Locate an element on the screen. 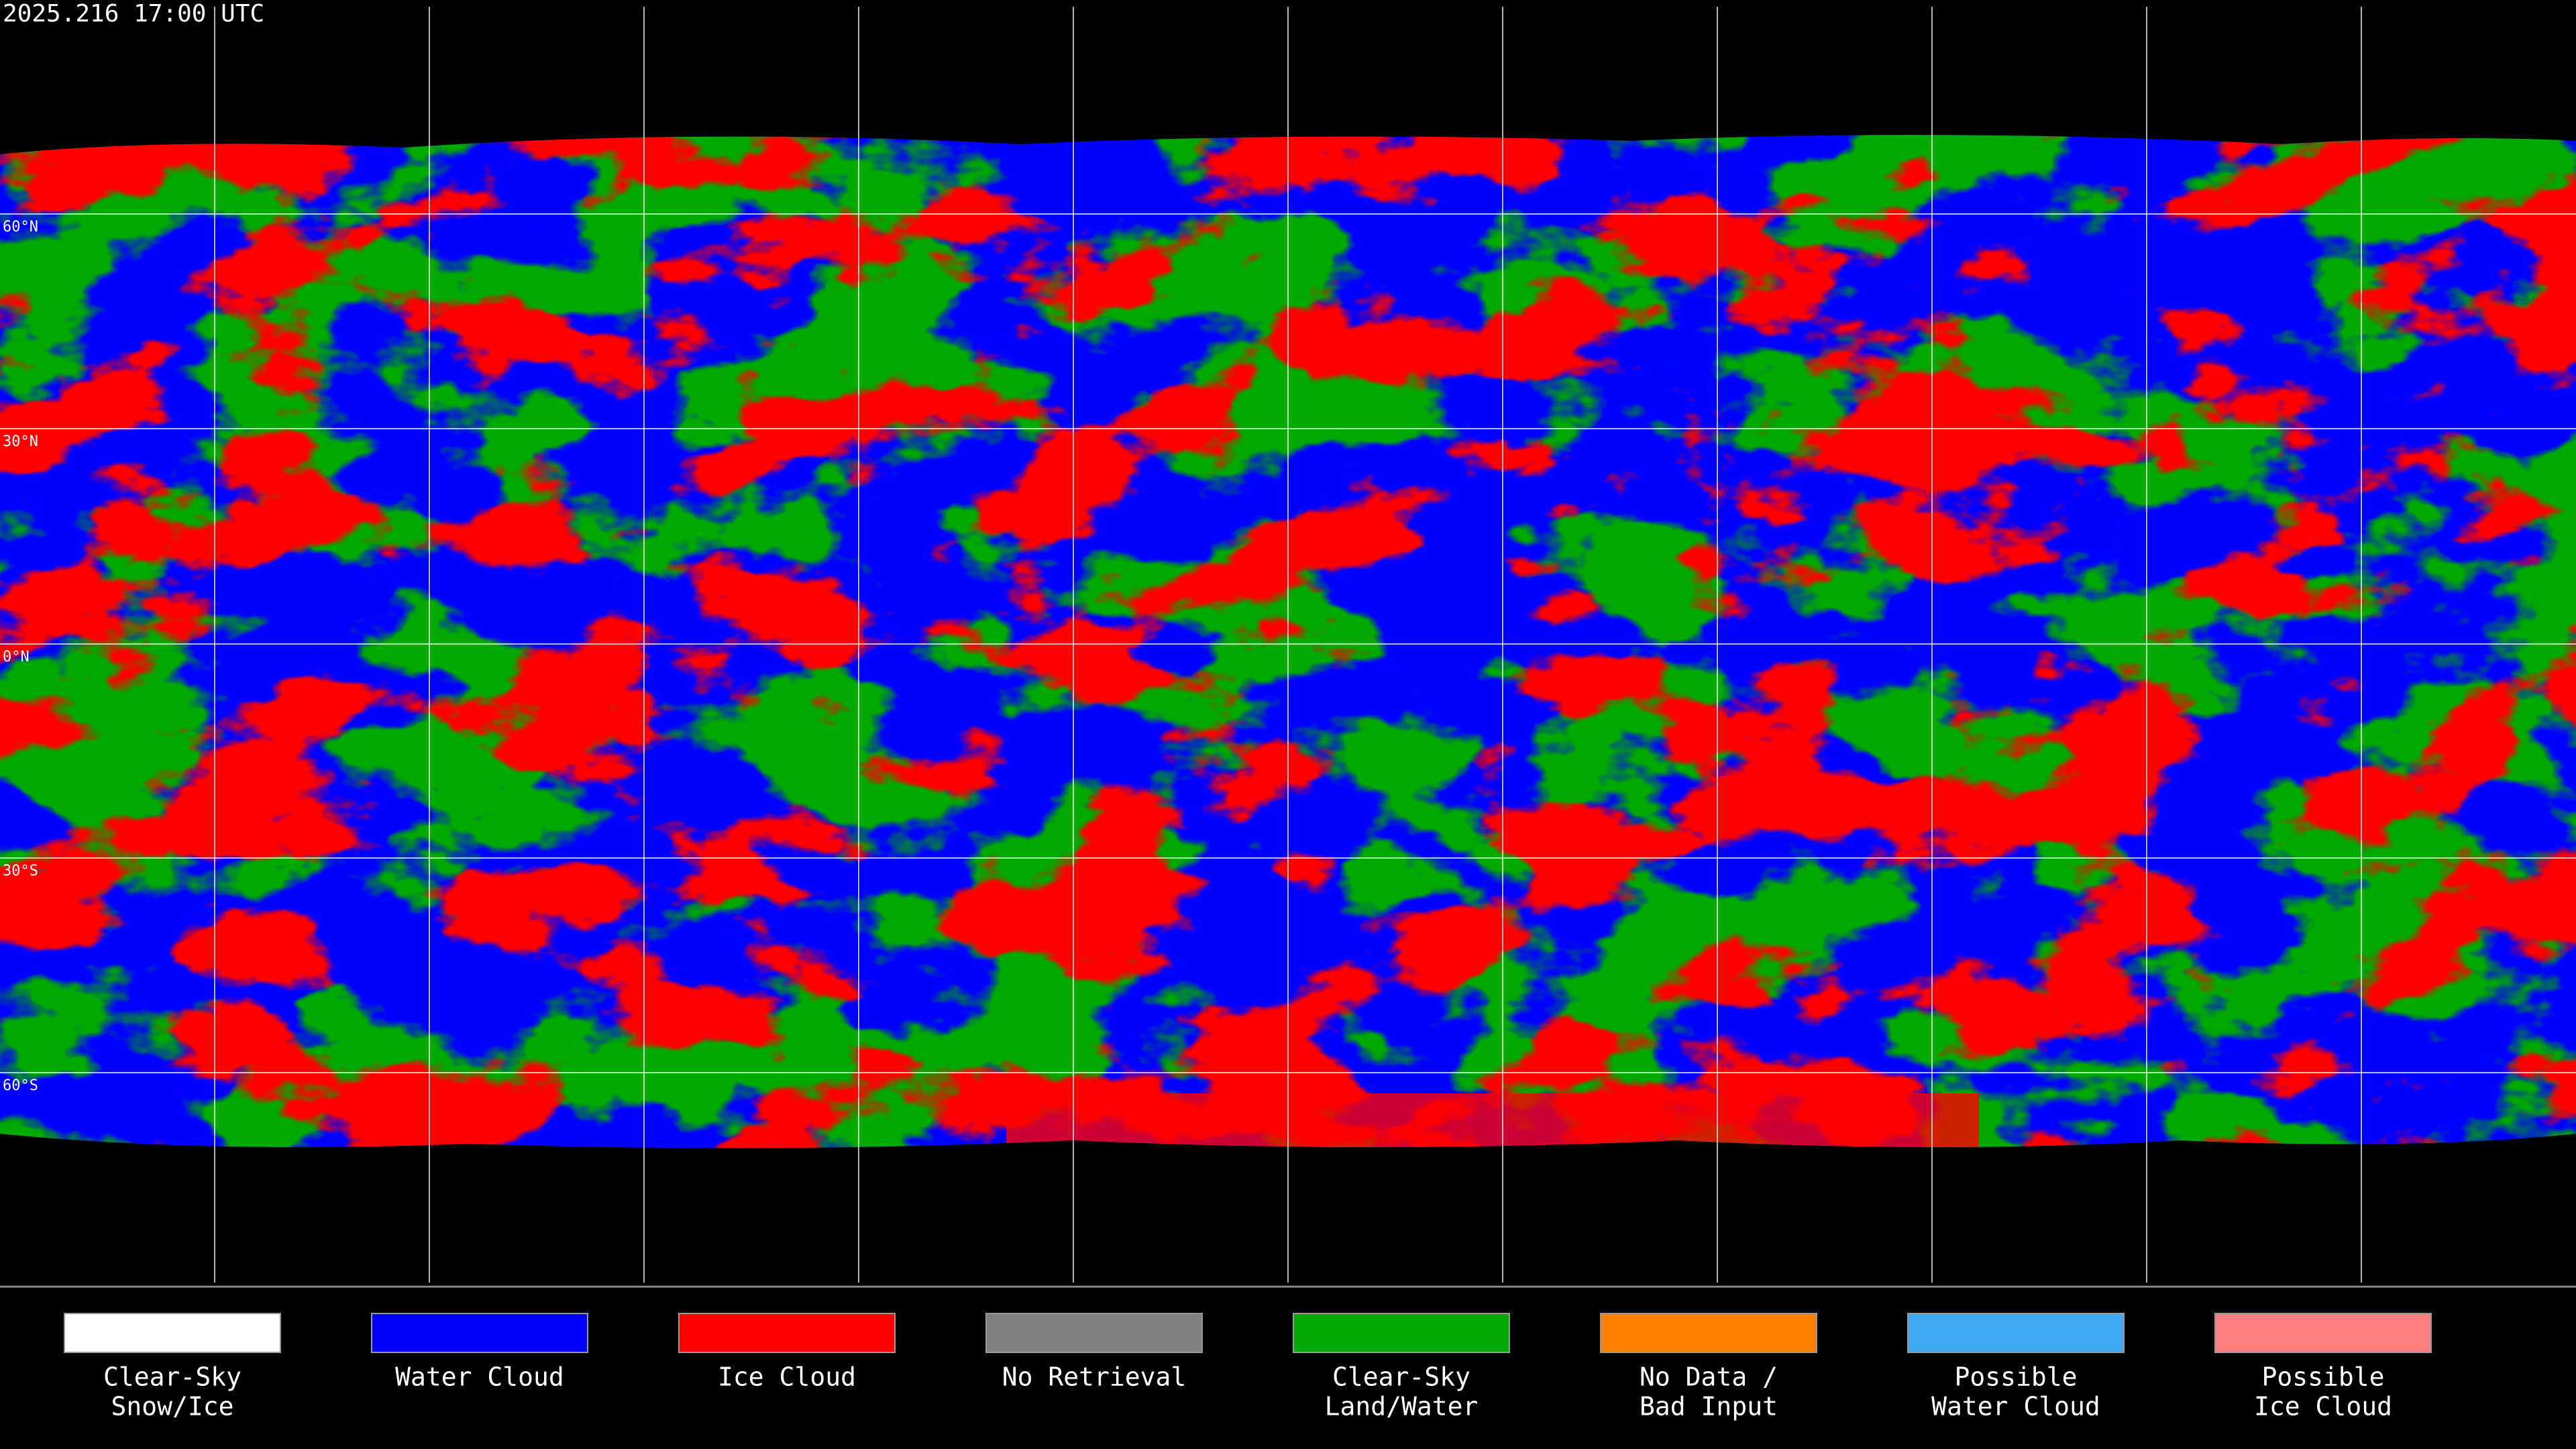  latitude-labels: 60°N 30°N 0°N 30°S 60°S is located at coordinates (20, 656).